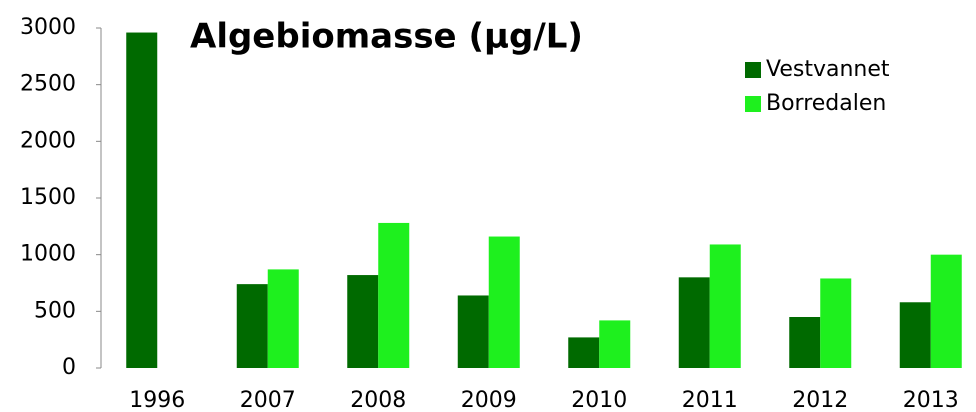 The image size is (976, 412). I want to click on y-tick-label: 3000, so click(48, 27).